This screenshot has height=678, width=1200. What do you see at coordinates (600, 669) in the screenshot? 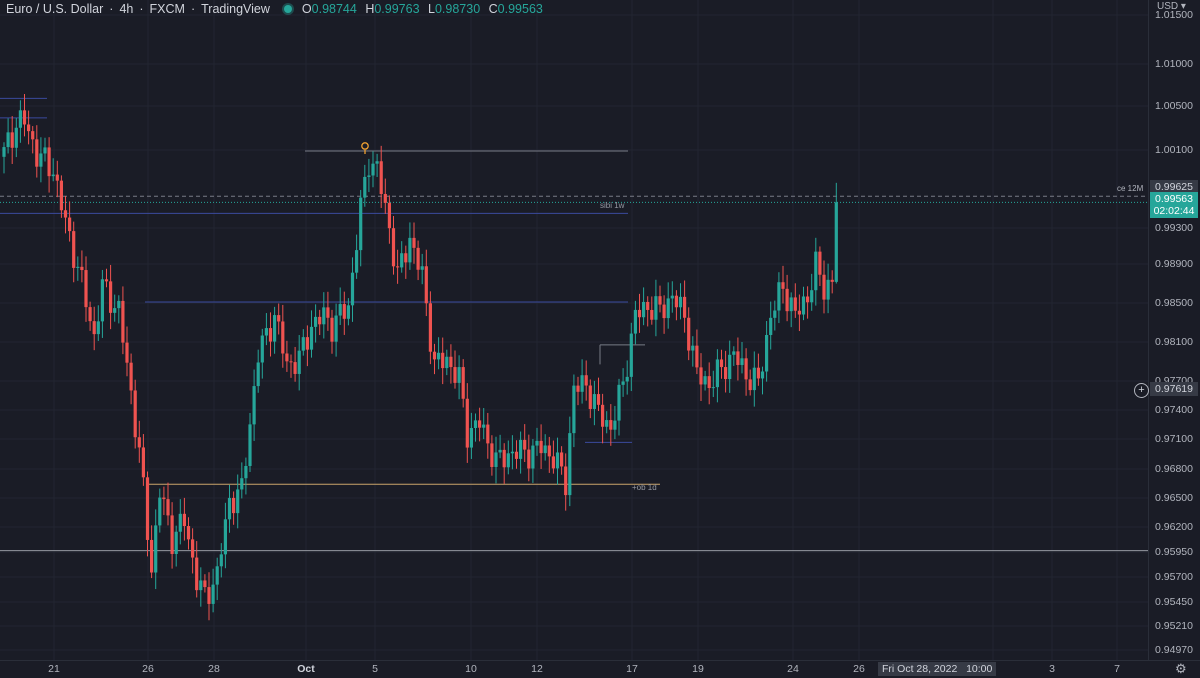
I see `time-axis: 21 26 28 Oct 5 10 12 17 19 24 26 3 7 v` at bounding box center [600, 669].